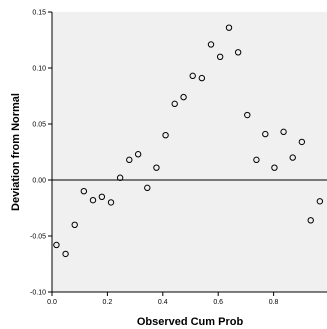 This screenshot has width=327, height=329. What do you see at coordinates (38, 237) in the screenshot?
I see `y-tick-label: -0.05` at bounding box center [38, 237].